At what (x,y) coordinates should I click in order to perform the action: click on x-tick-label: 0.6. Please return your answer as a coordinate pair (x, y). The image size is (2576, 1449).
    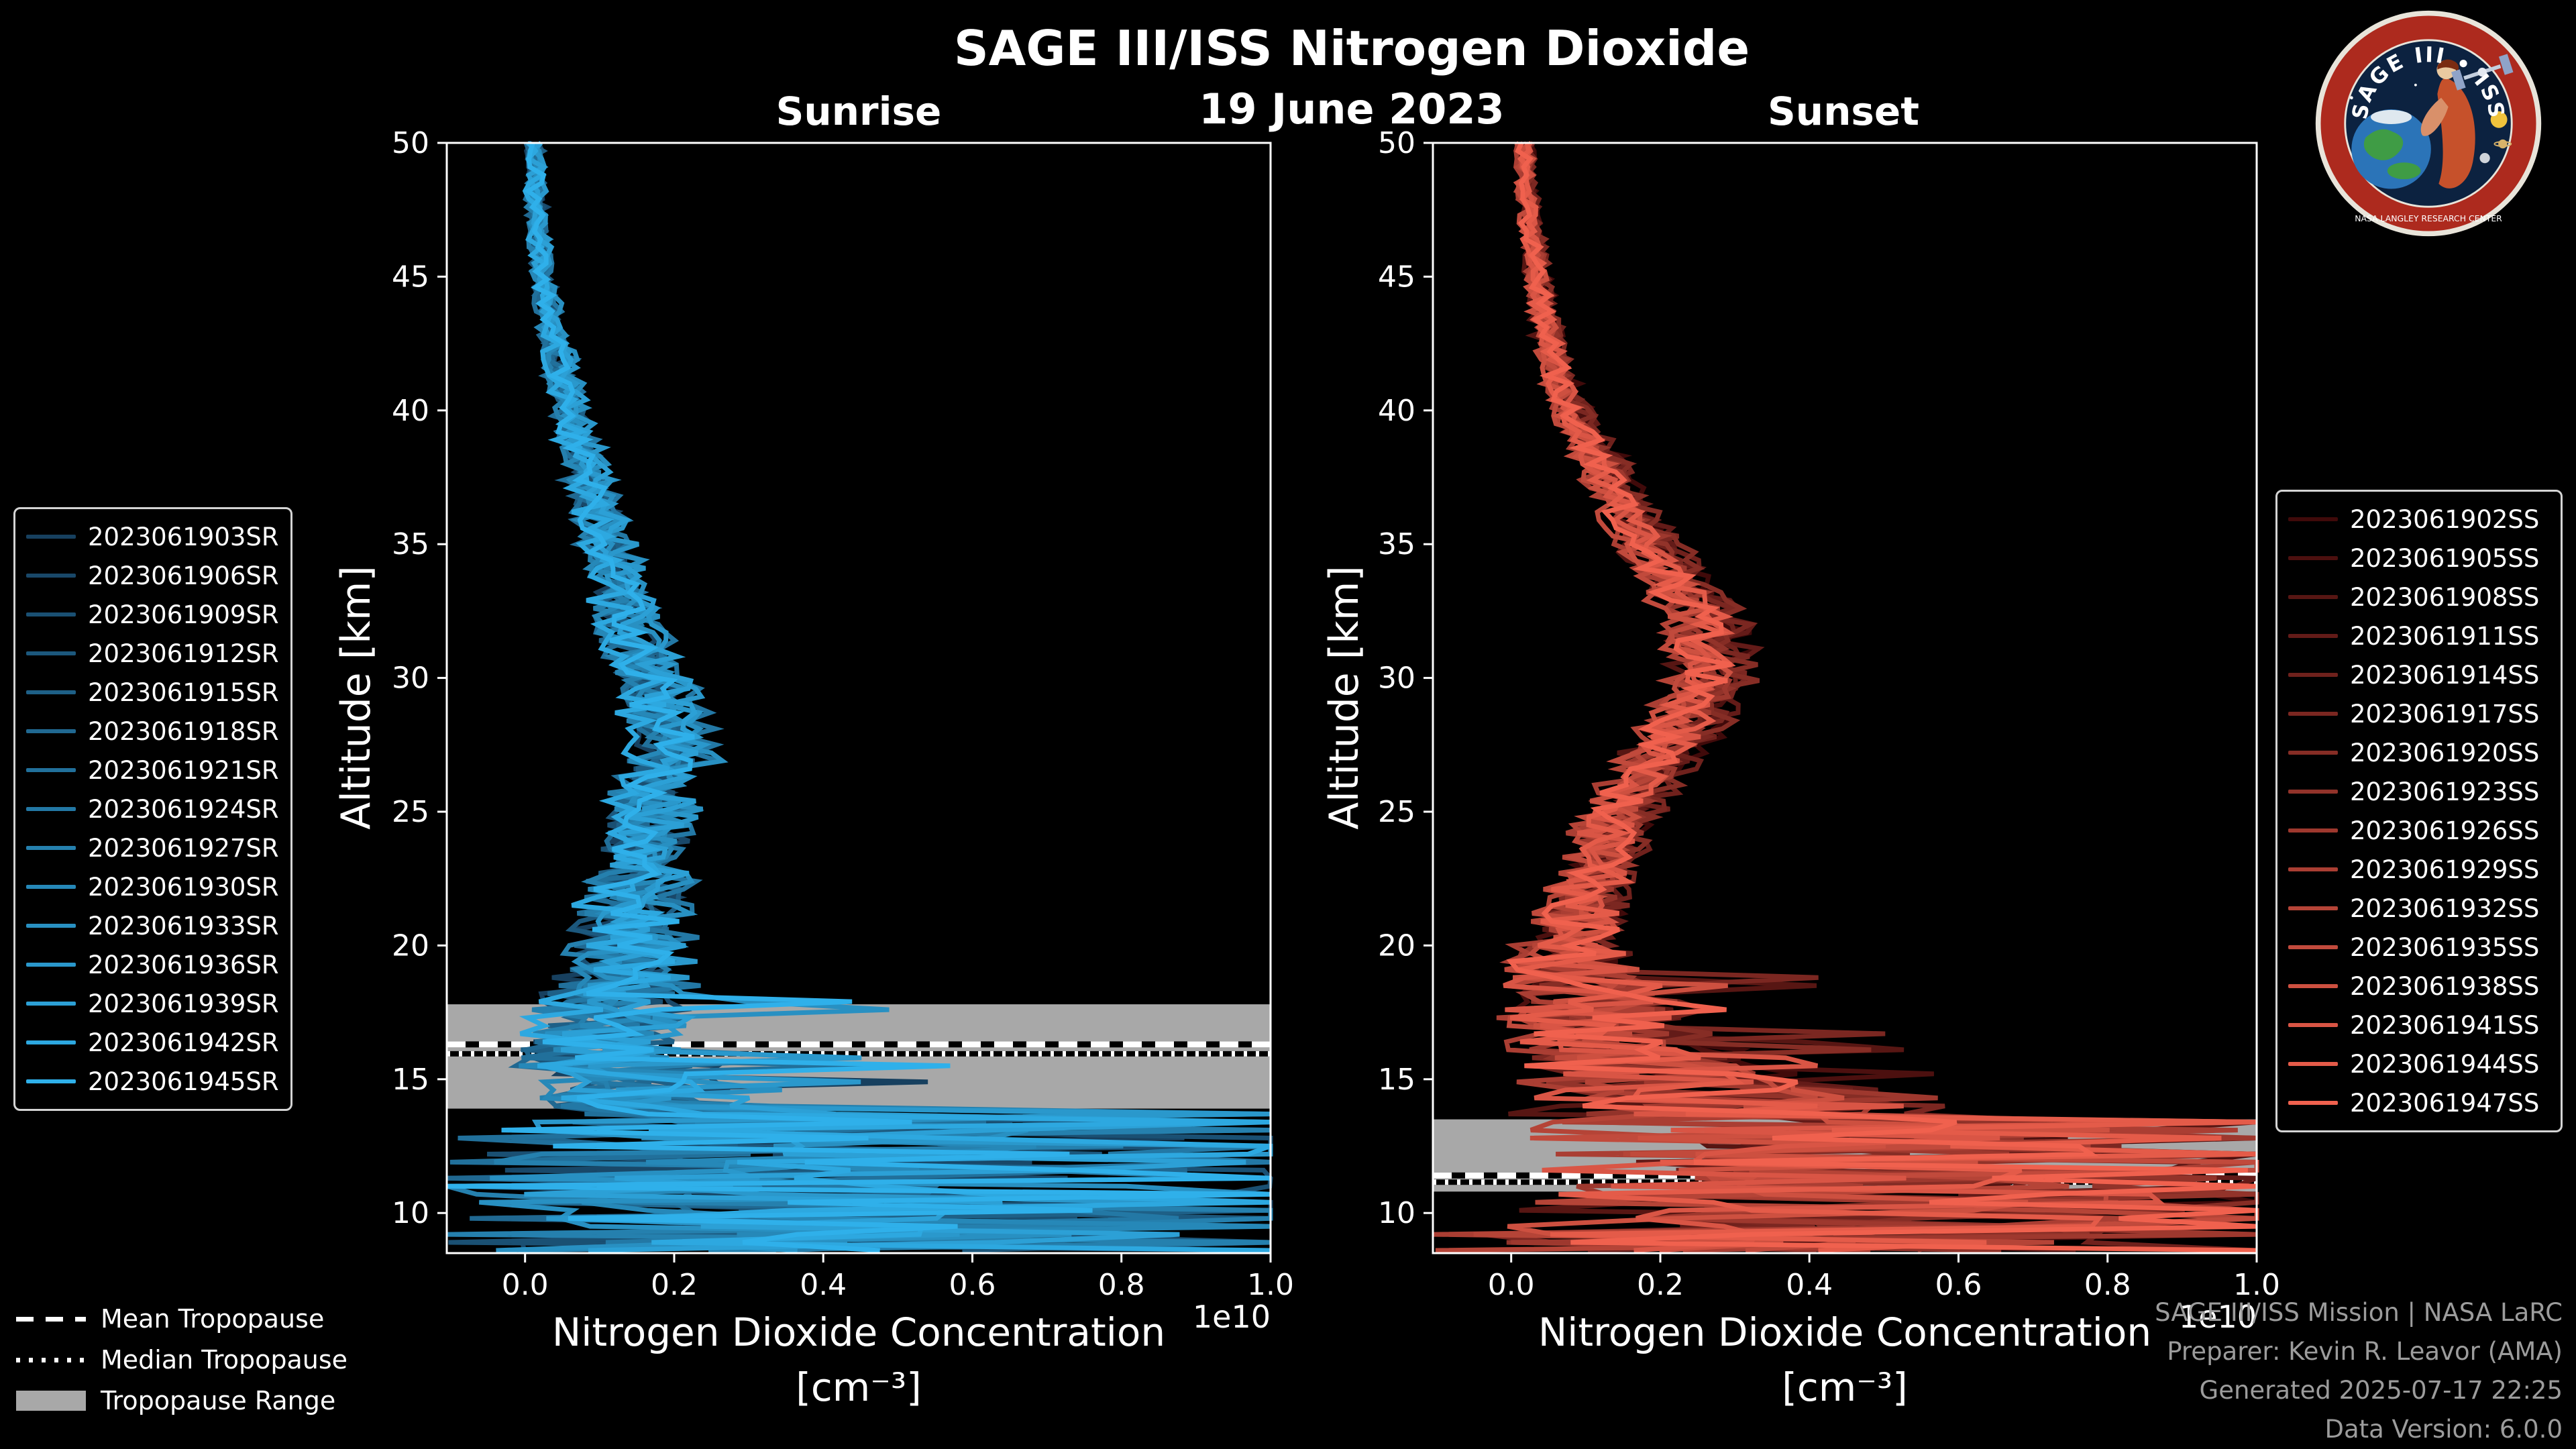
    Looking at the image, I should click on (1958, 1285).